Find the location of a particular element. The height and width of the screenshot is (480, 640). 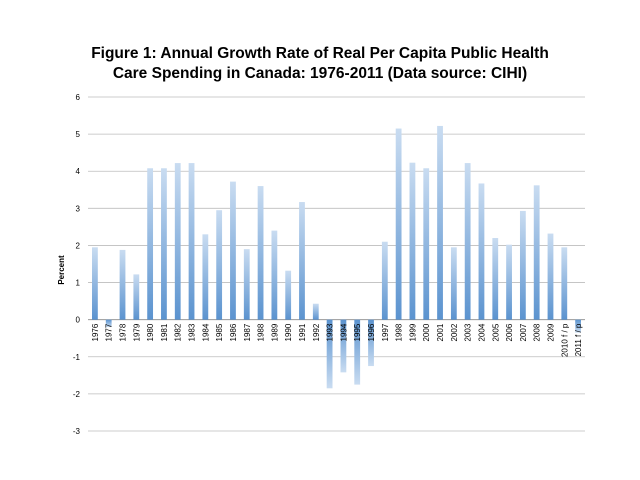

x-tick-label: 2006 is located at coordinates (509, 332).